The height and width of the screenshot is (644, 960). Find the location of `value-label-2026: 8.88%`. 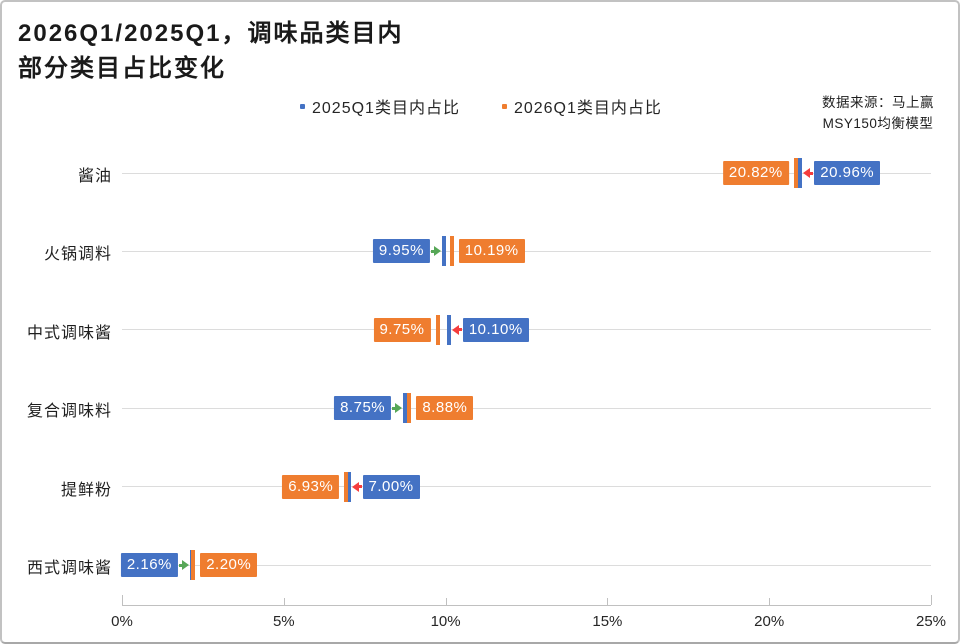

value-label-2026: 8.88% is located at coordinates (445, 408).